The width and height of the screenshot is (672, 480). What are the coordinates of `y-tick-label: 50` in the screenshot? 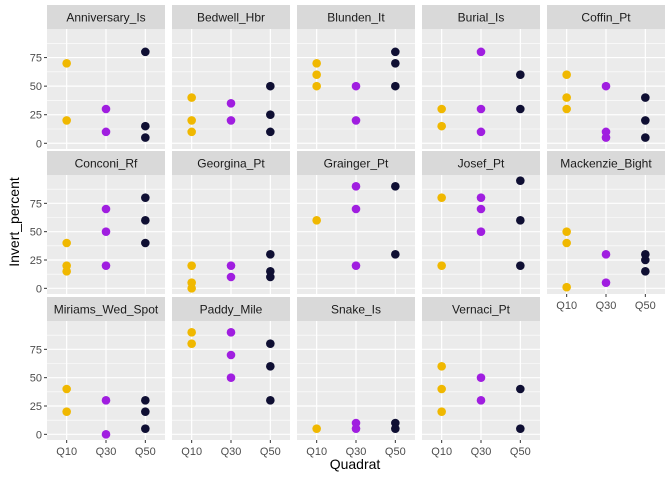 It's located at (36, 87).